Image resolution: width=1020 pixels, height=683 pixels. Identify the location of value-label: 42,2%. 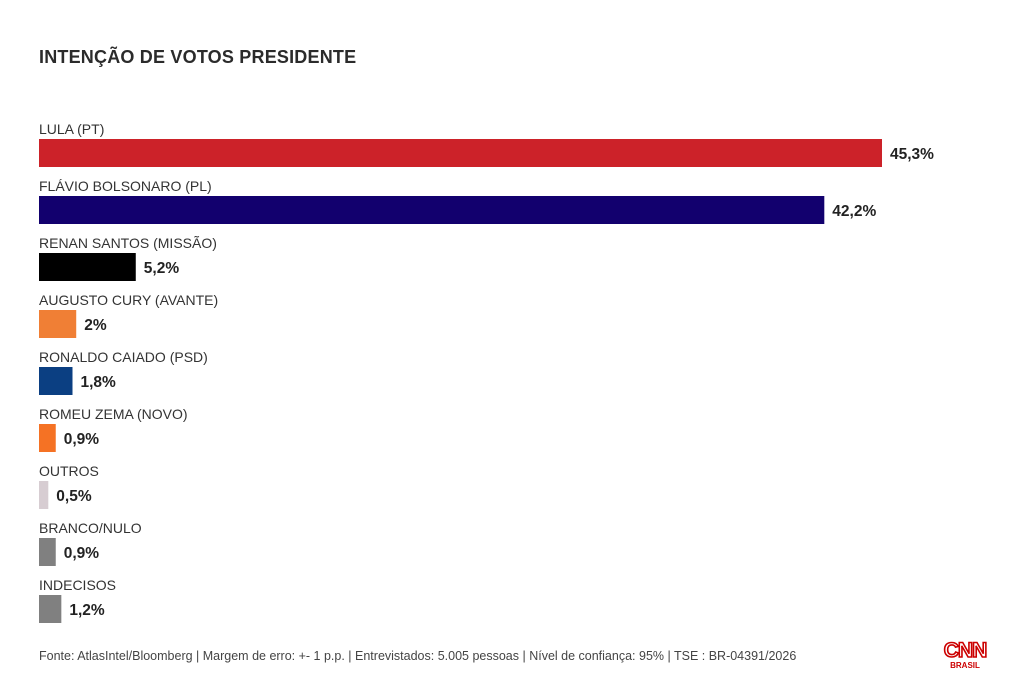
(854, 211).